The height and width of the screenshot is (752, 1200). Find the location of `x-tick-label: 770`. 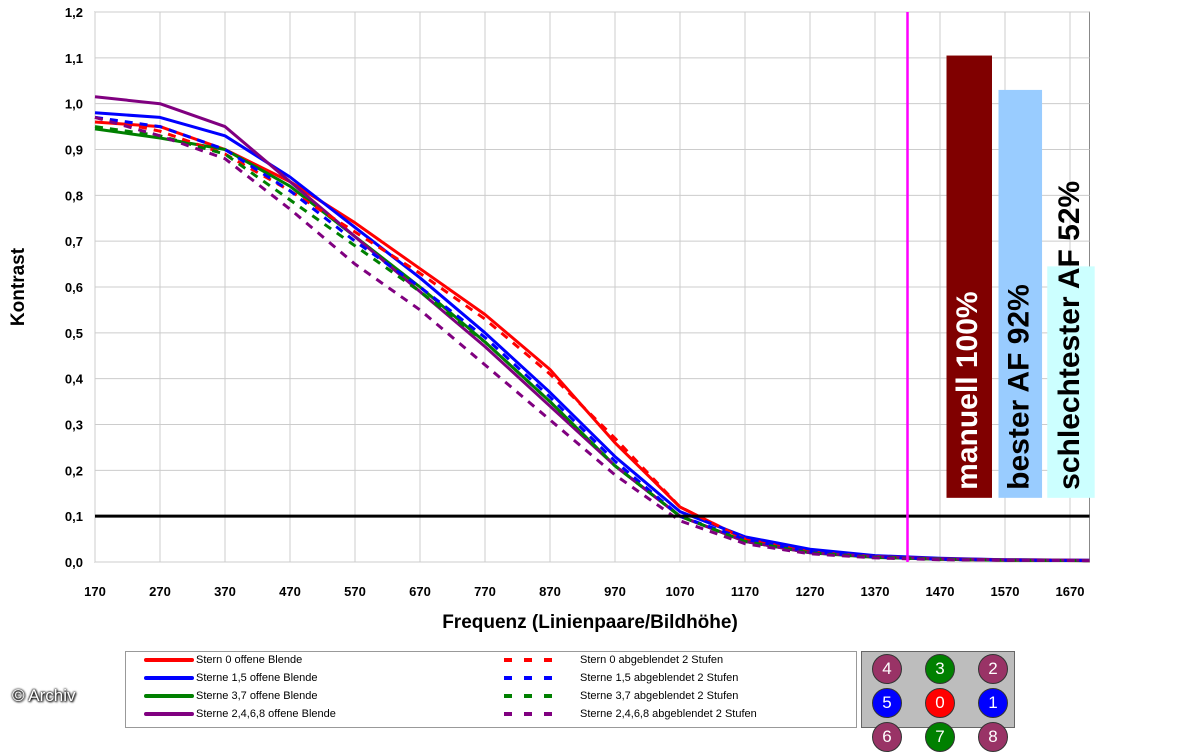

x-tick-label: 770 is located at coordinates (485, 591).